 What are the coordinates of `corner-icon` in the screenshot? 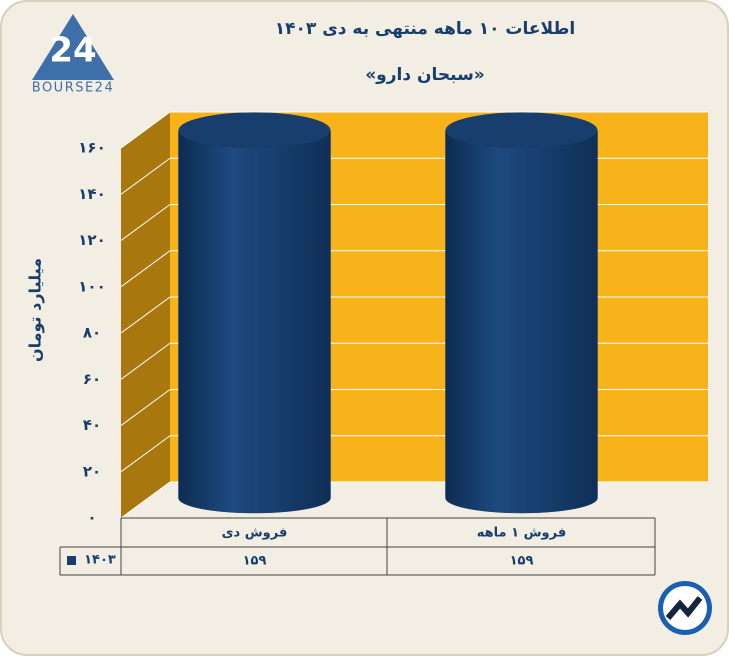 It's located at (685, 608).